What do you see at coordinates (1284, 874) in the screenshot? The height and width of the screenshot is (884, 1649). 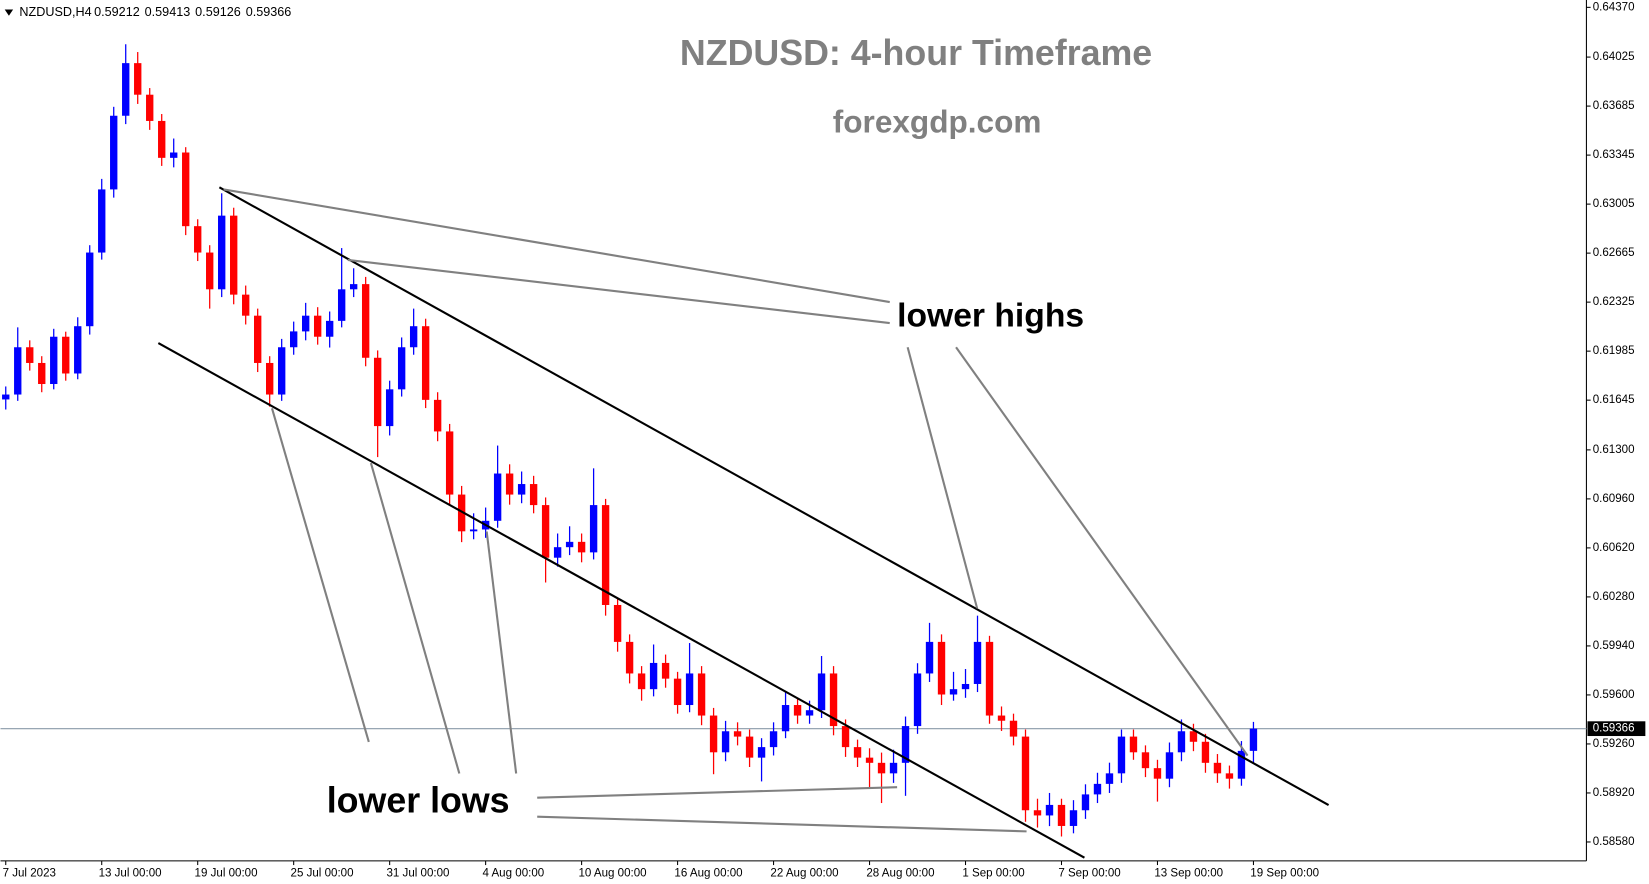 I see `x-tick-label: 19 Sep 00:00` at bounding box center [1284, 874].